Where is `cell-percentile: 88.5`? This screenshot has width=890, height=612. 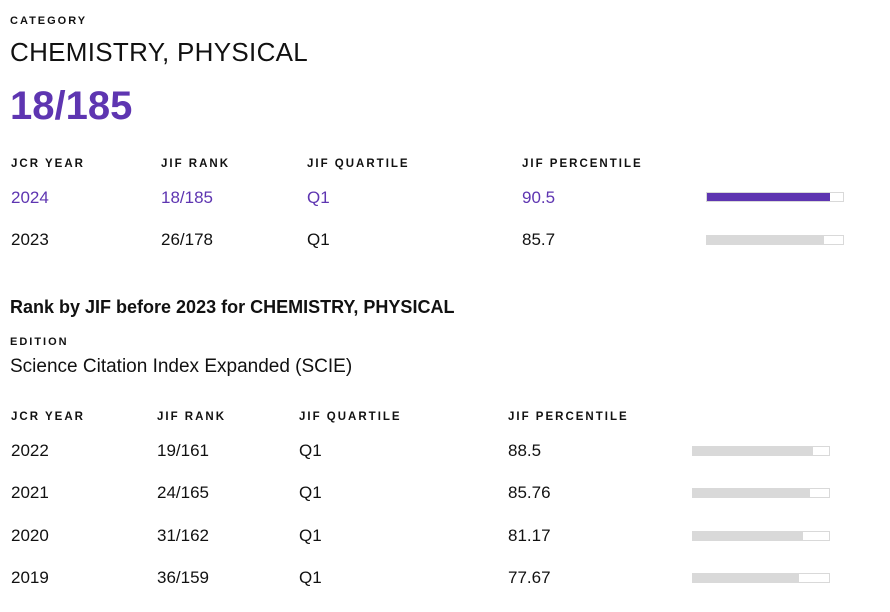
cell-percentile: 88.5 is located at coordinates (525, 450).